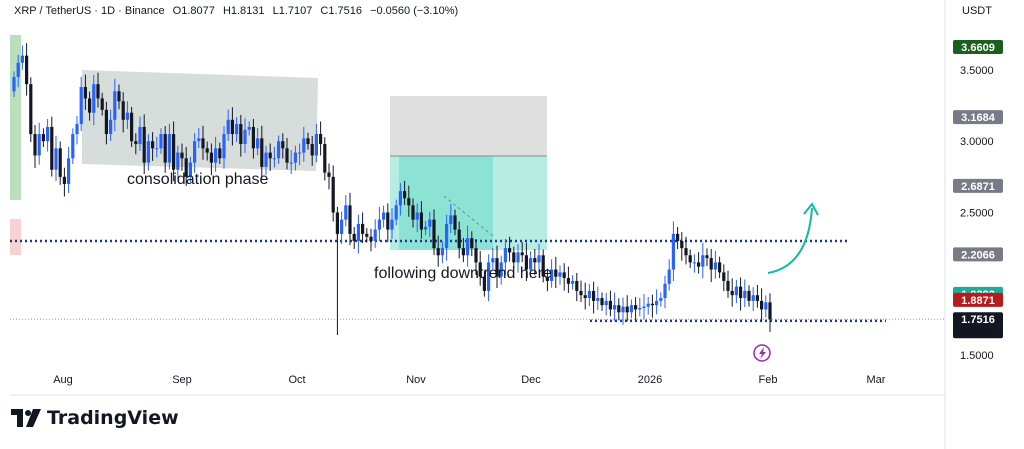  I want to click on projection-arrowhead, so click(811, 209).